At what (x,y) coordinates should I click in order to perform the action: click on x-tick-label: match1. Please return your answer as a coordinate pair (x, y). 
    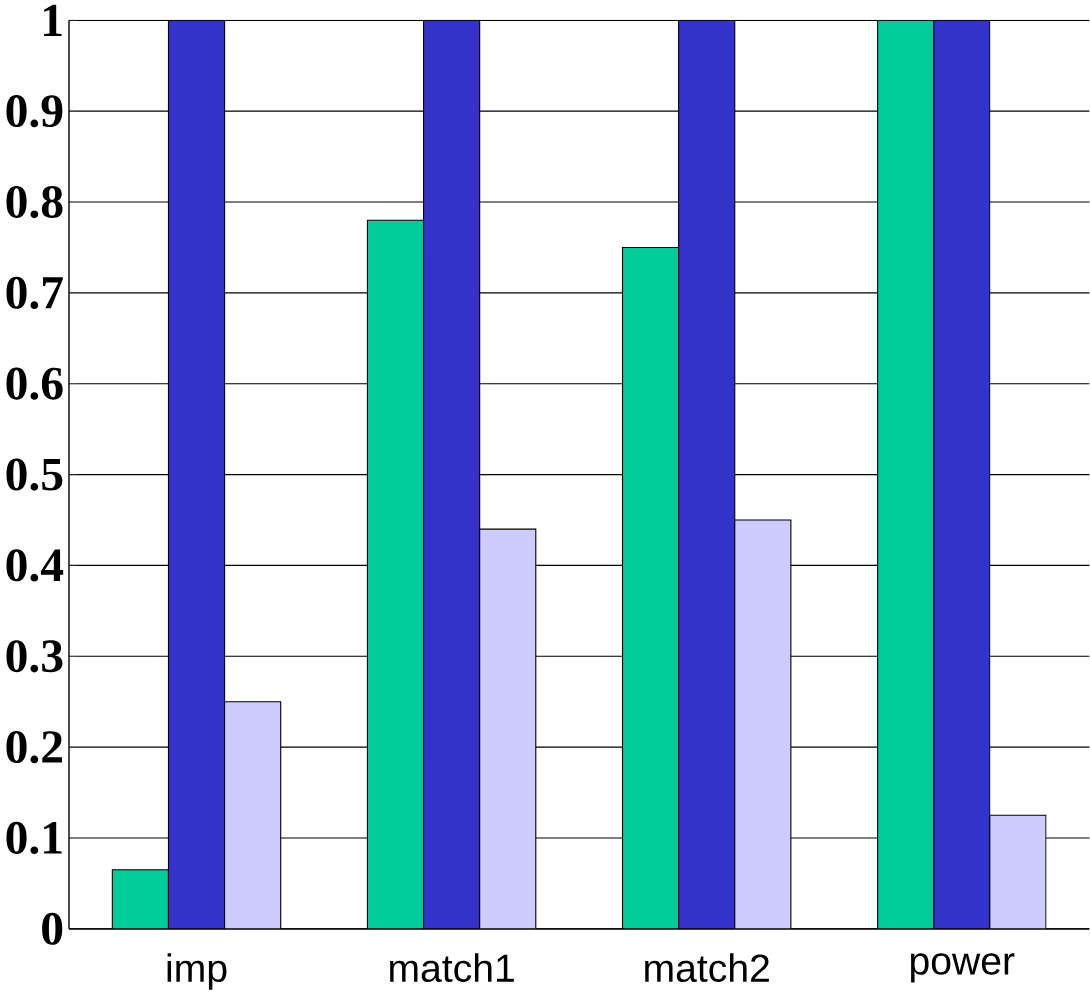
    Looking at the image, I should click on (452, 967).